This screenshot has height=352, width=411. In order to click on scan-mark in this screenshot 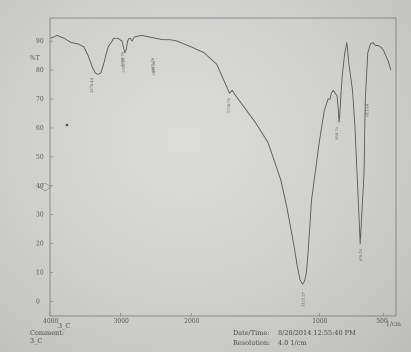, I will do `click(67, 125)`.